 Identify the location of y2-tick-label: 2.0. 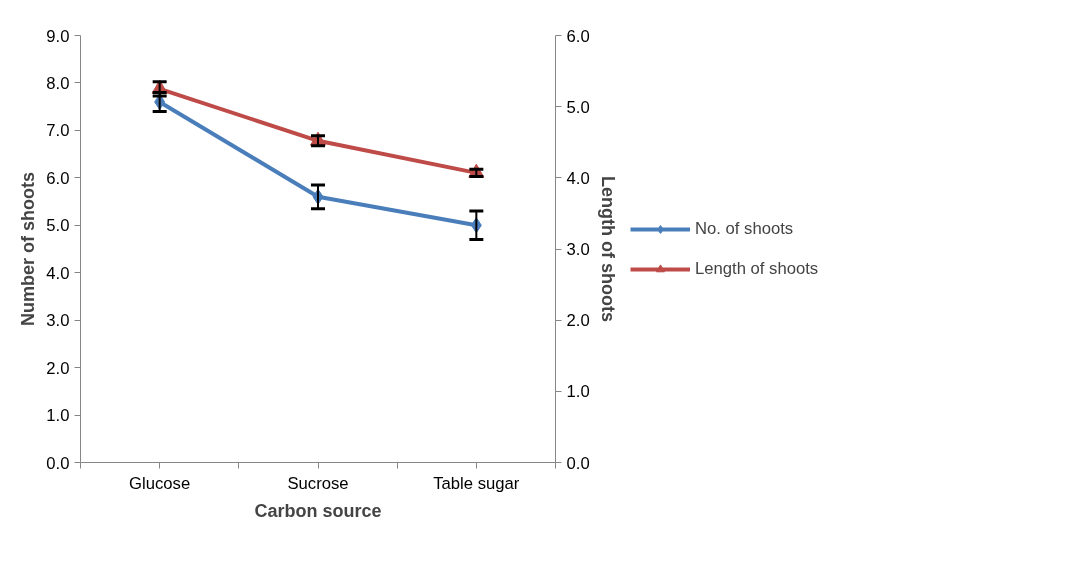
(578, 321).